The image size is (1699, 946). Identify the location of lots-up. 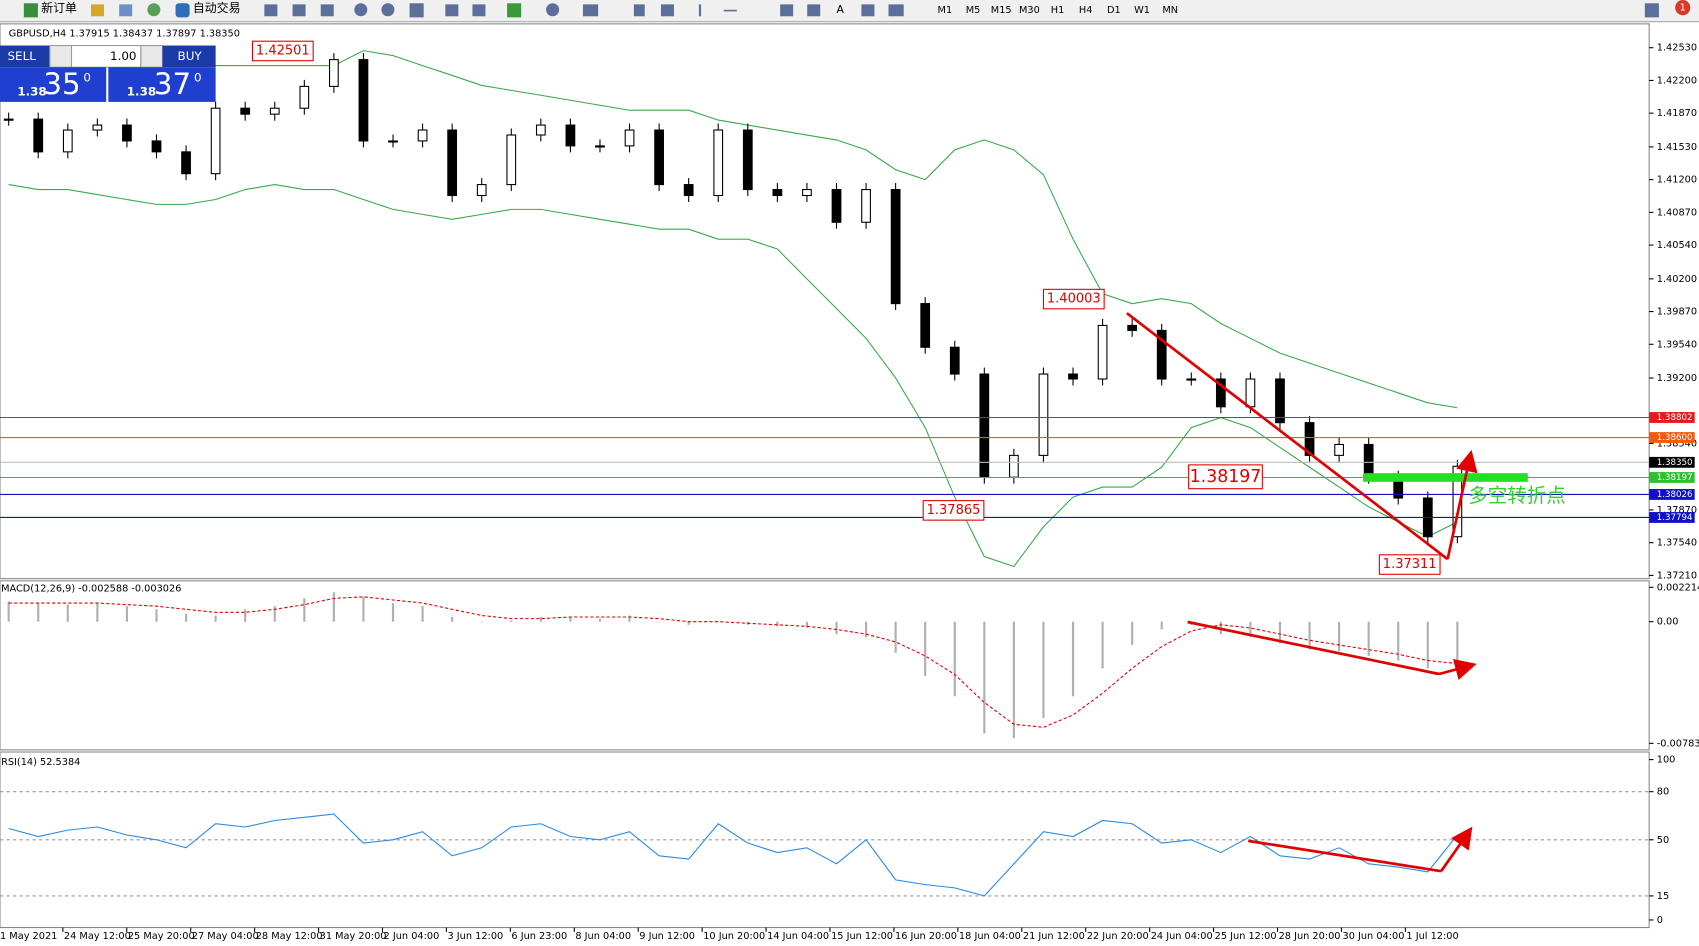
(152, 56).